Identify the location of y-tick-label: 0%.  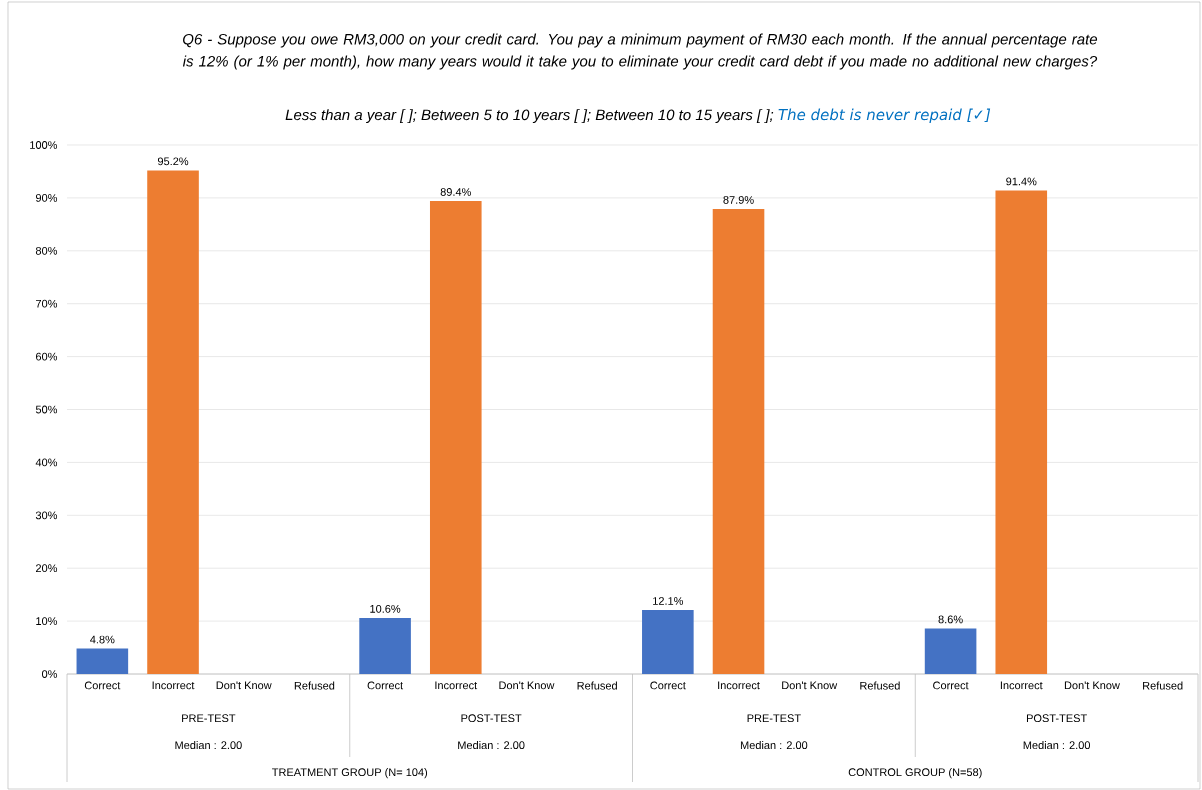
(49, 674).